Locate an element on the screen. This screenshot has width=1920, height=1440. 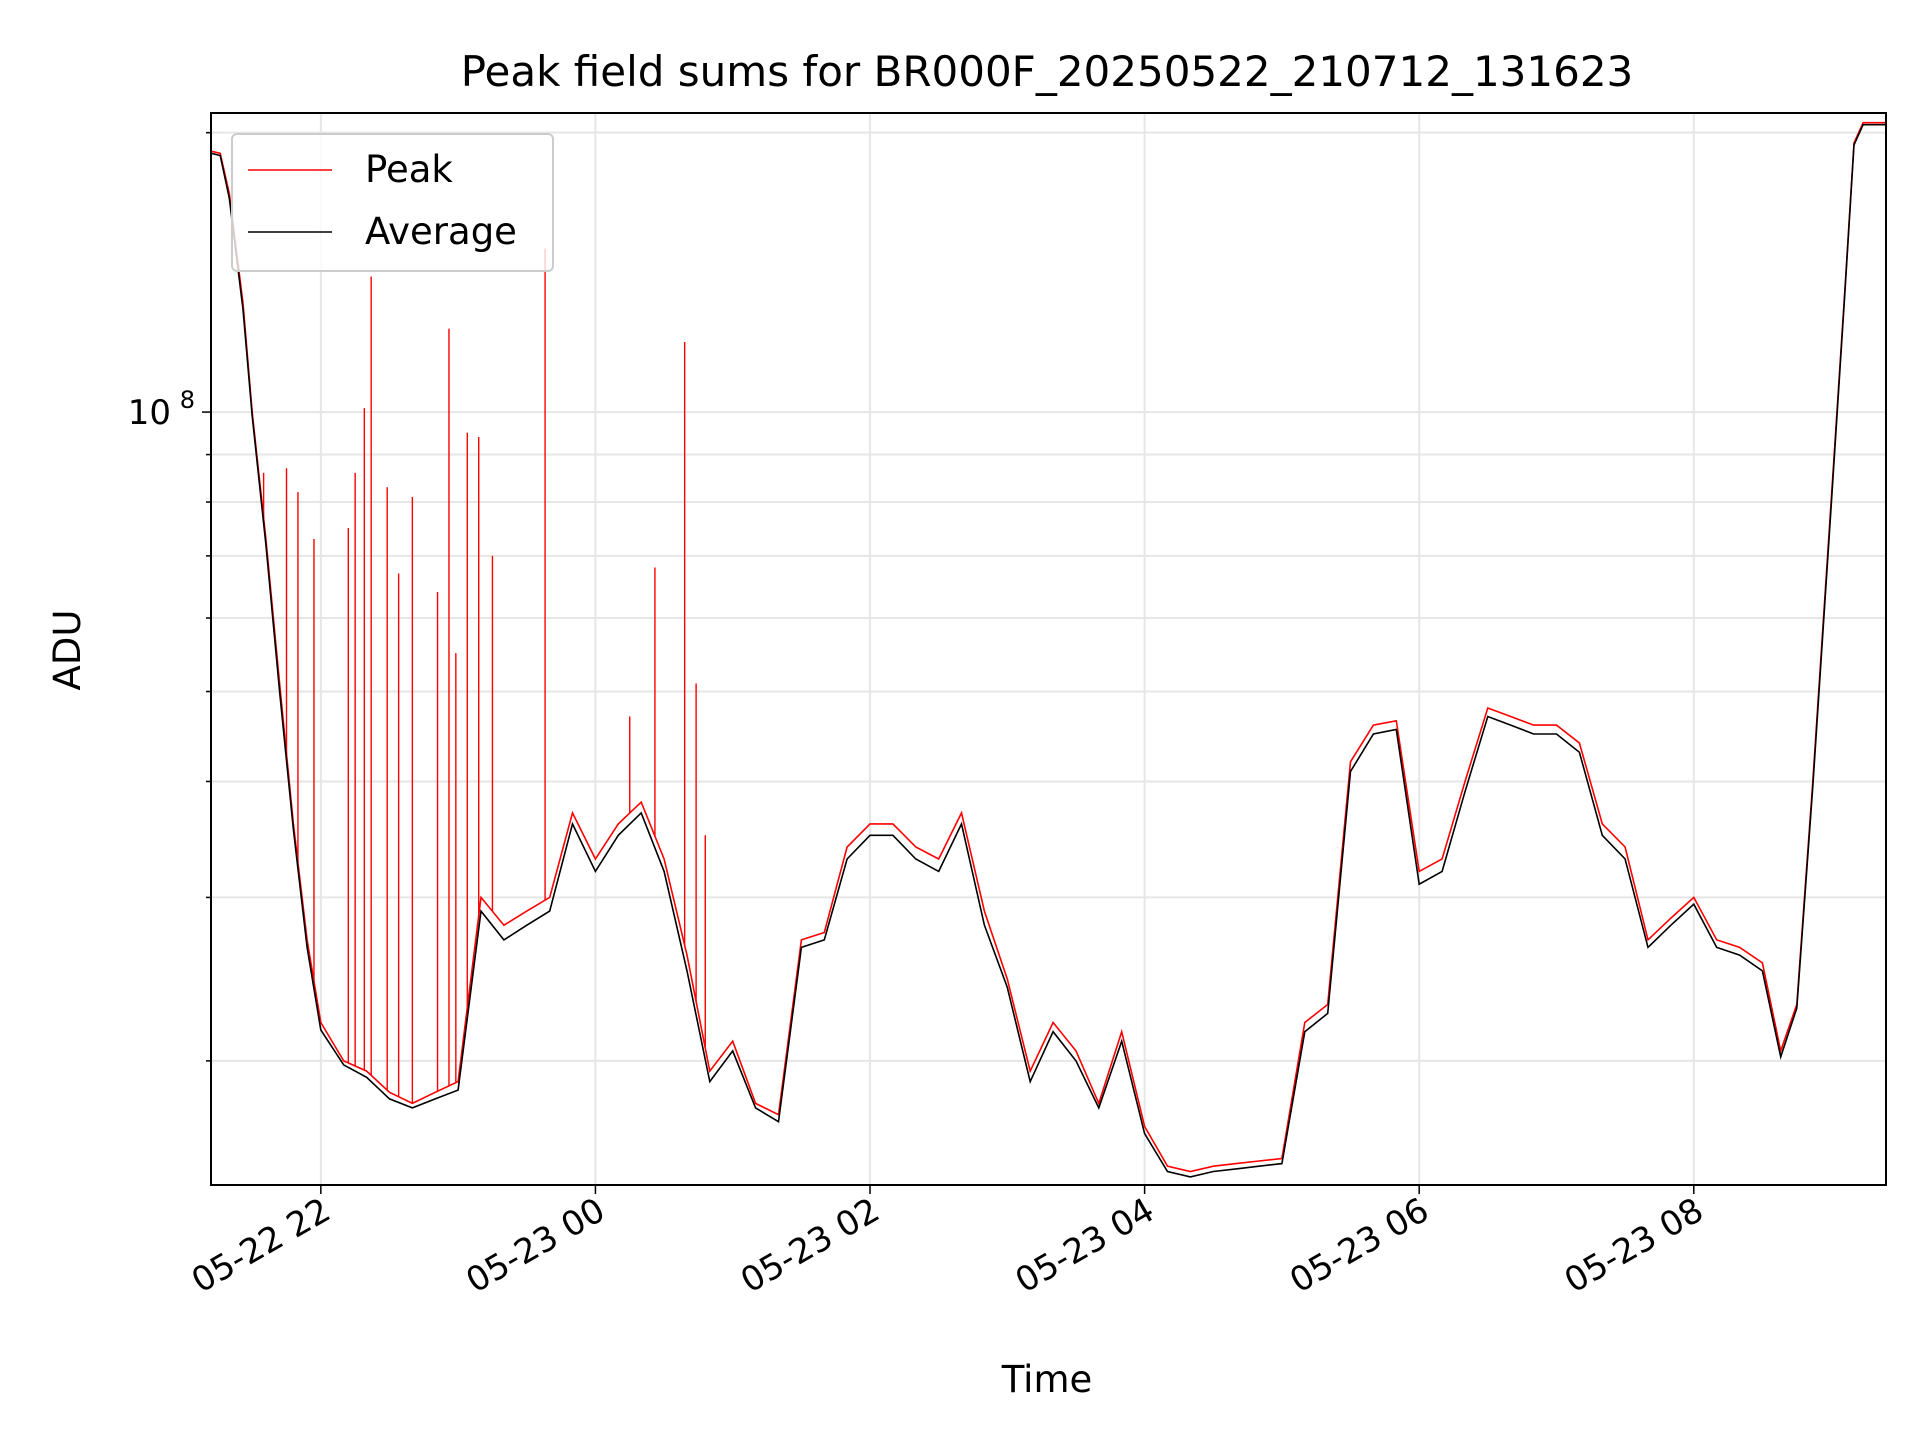
x-tick-label: 05-23 08 is located at coordinates (1634, 1245).